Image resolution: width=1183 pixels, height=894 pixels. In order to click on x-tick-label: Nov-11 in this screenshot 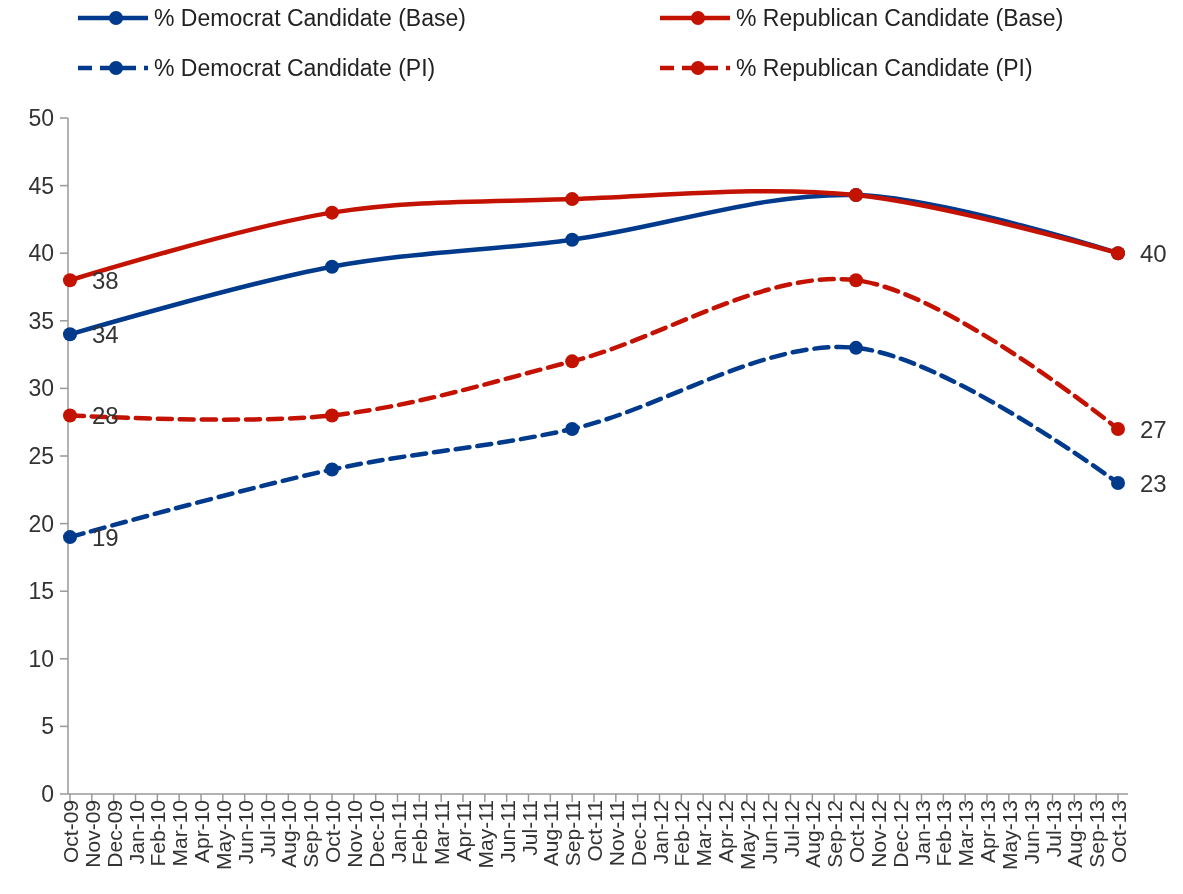, I will do `click(616, 833)`.